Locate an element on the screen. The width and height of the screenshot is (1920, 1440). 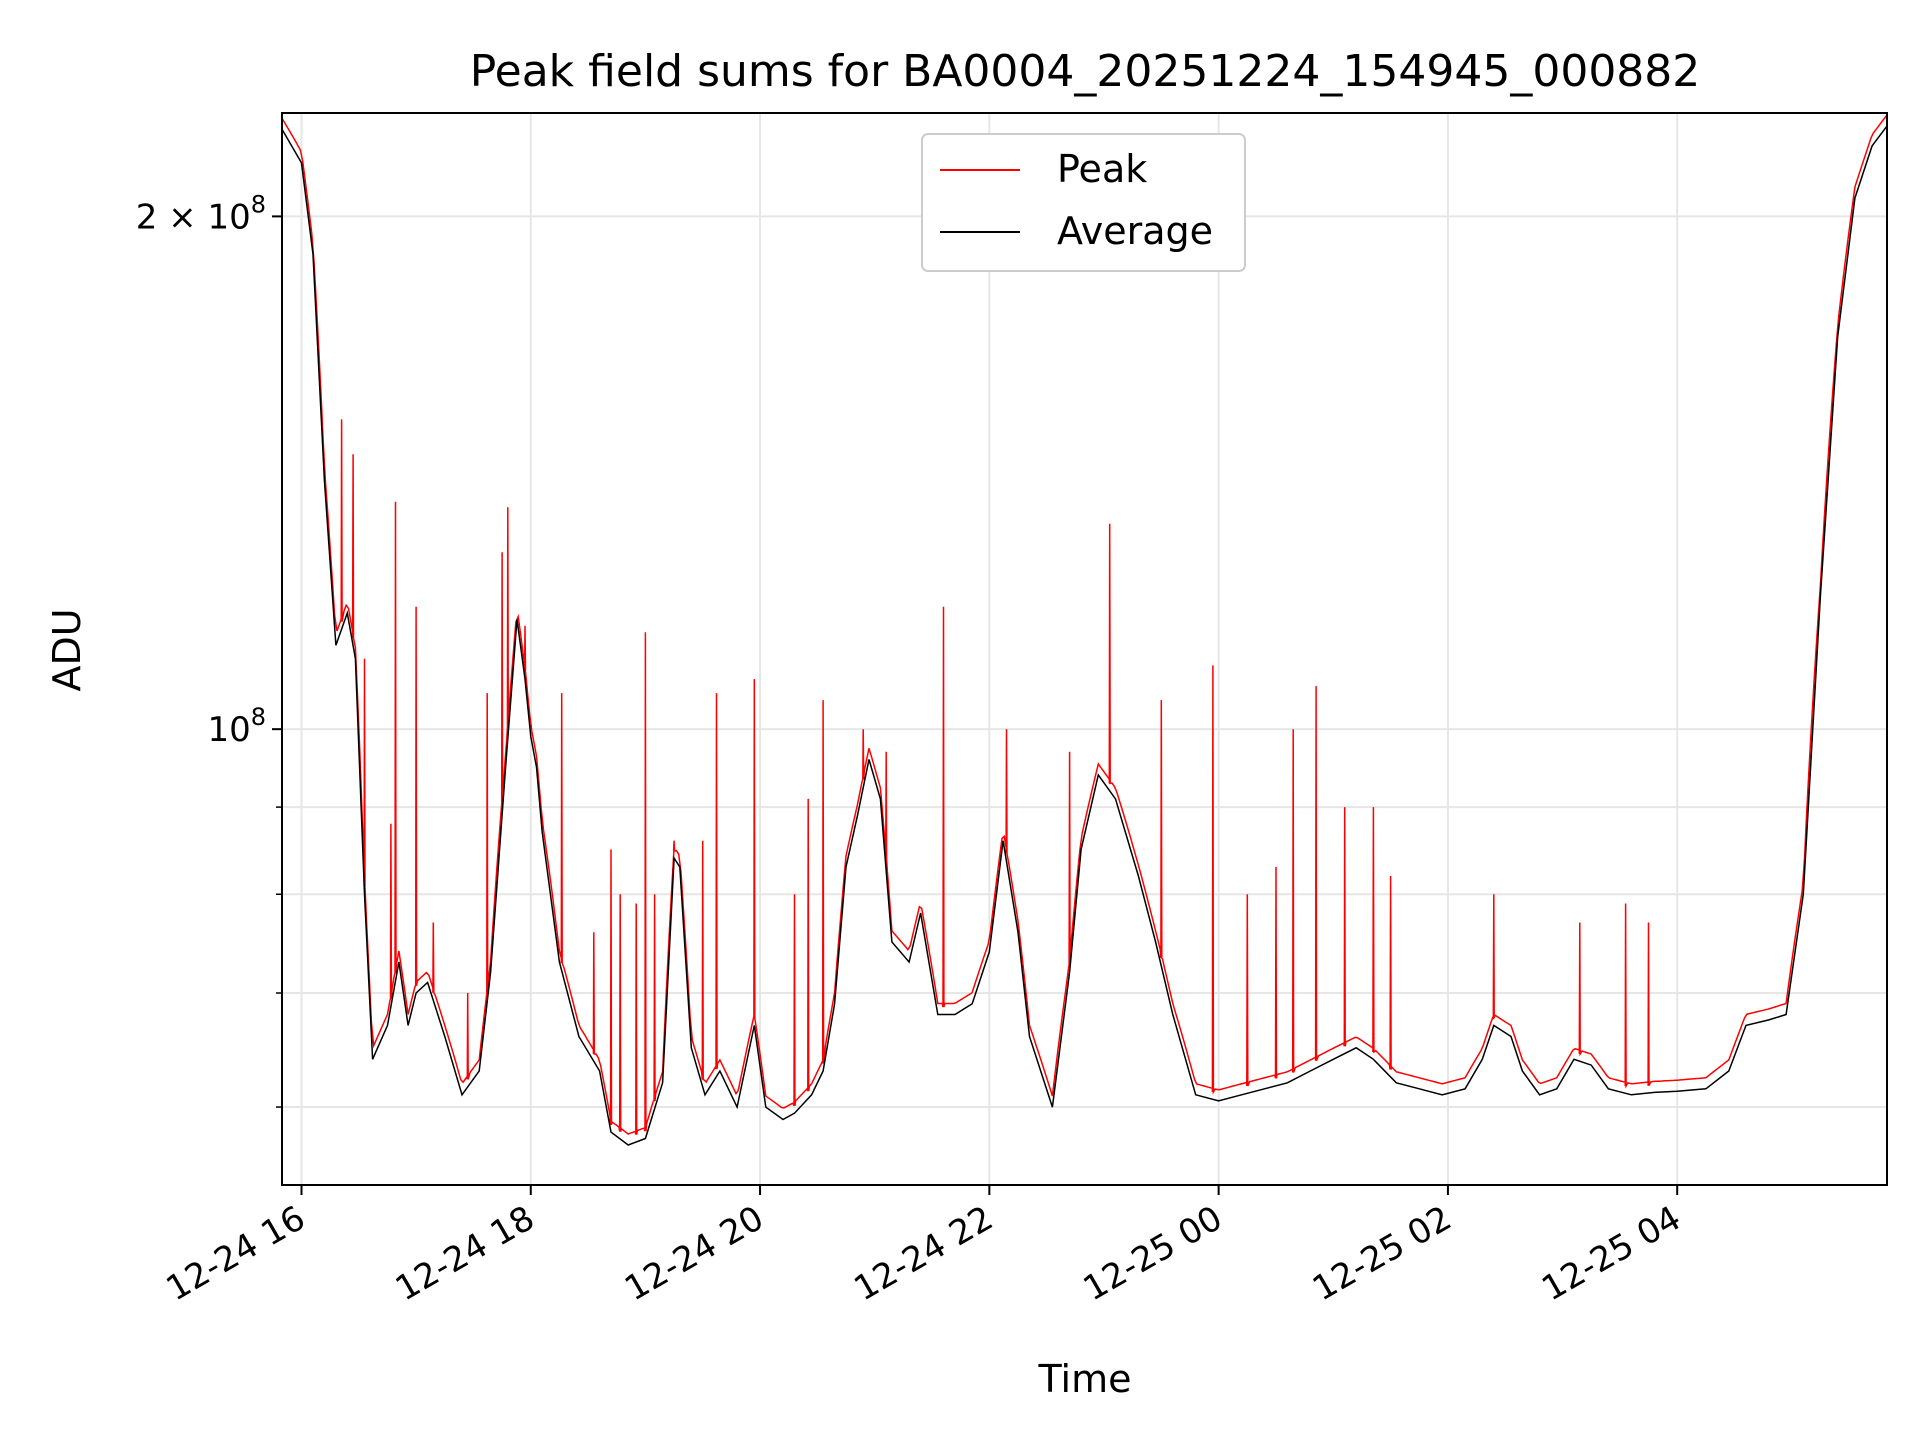
y-axis-label: ADU is located at coordinates (67, 649).